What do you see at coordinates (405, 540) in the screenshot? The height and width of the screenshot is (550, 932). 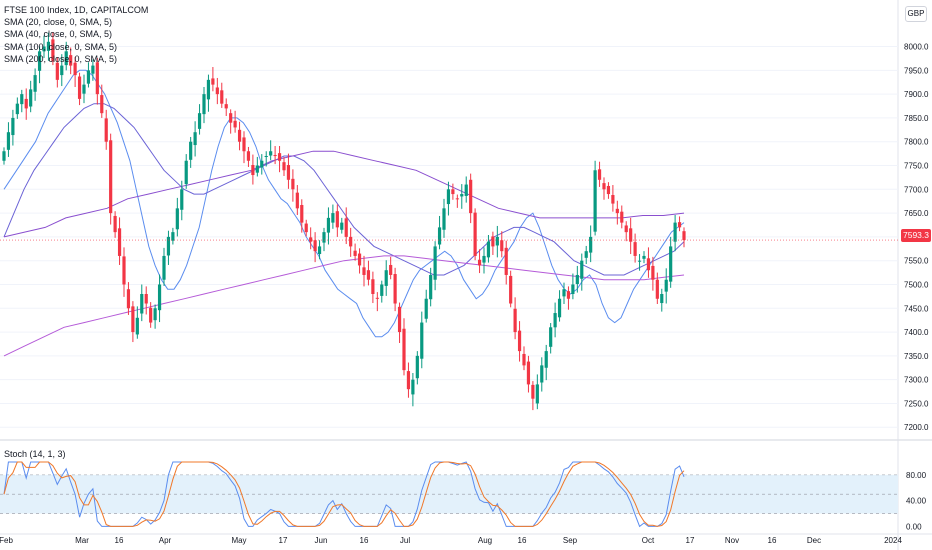 I see `time-tick-label: Jul` at bounding box center [405, 540].